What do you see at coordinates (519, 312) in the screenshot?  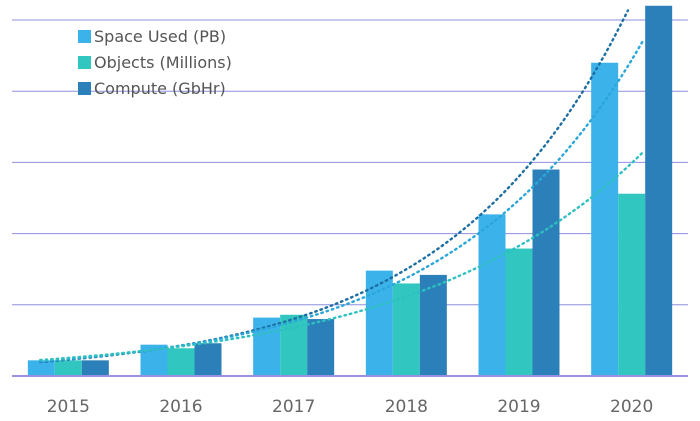 I see `bar-2-2019` at bounding box center [519, 312].